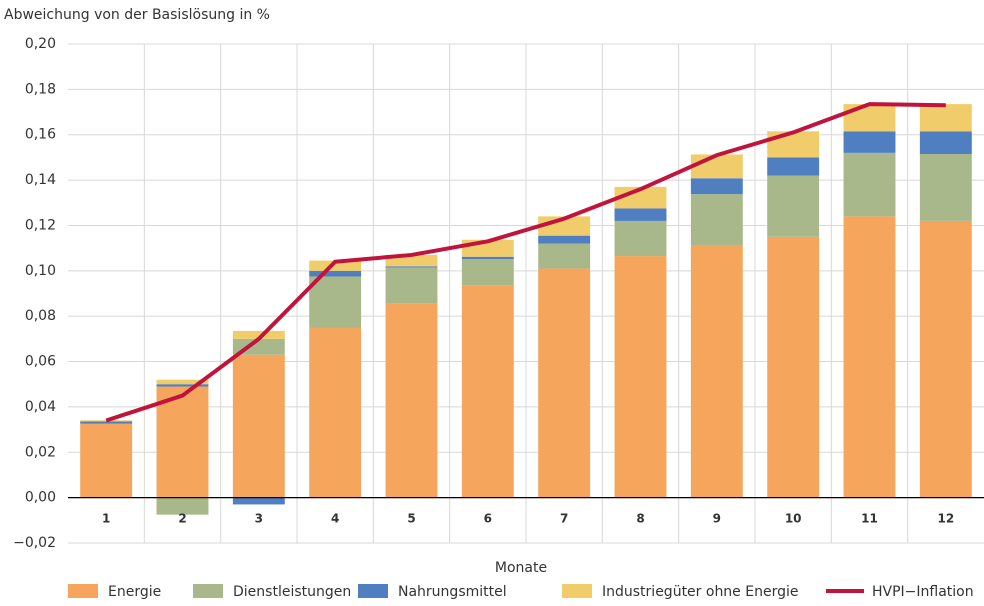  What do you see at coordinates (106, 519) in the screenshot?
I see `x-tick-label: 1` at bounding box center [106, 519].